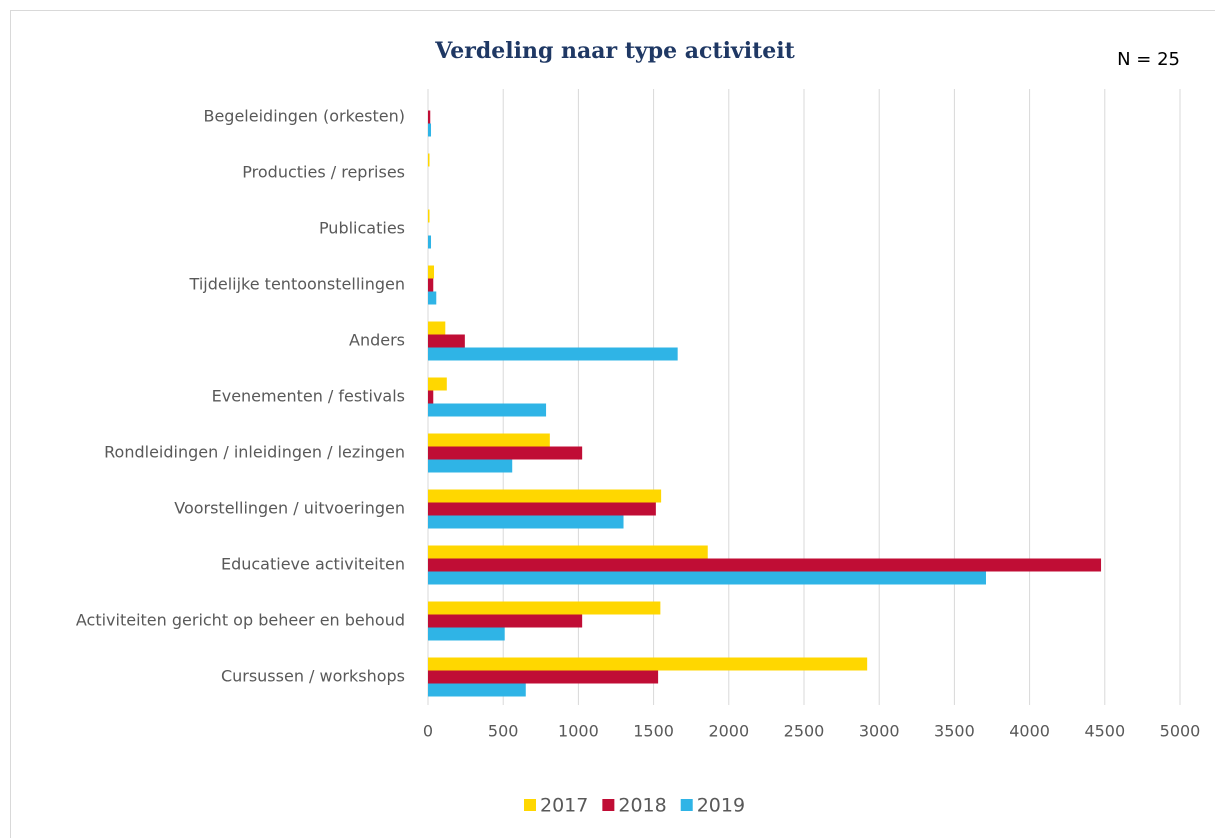  I want to click on x-tick-label: 5000, so click(1180, 731).